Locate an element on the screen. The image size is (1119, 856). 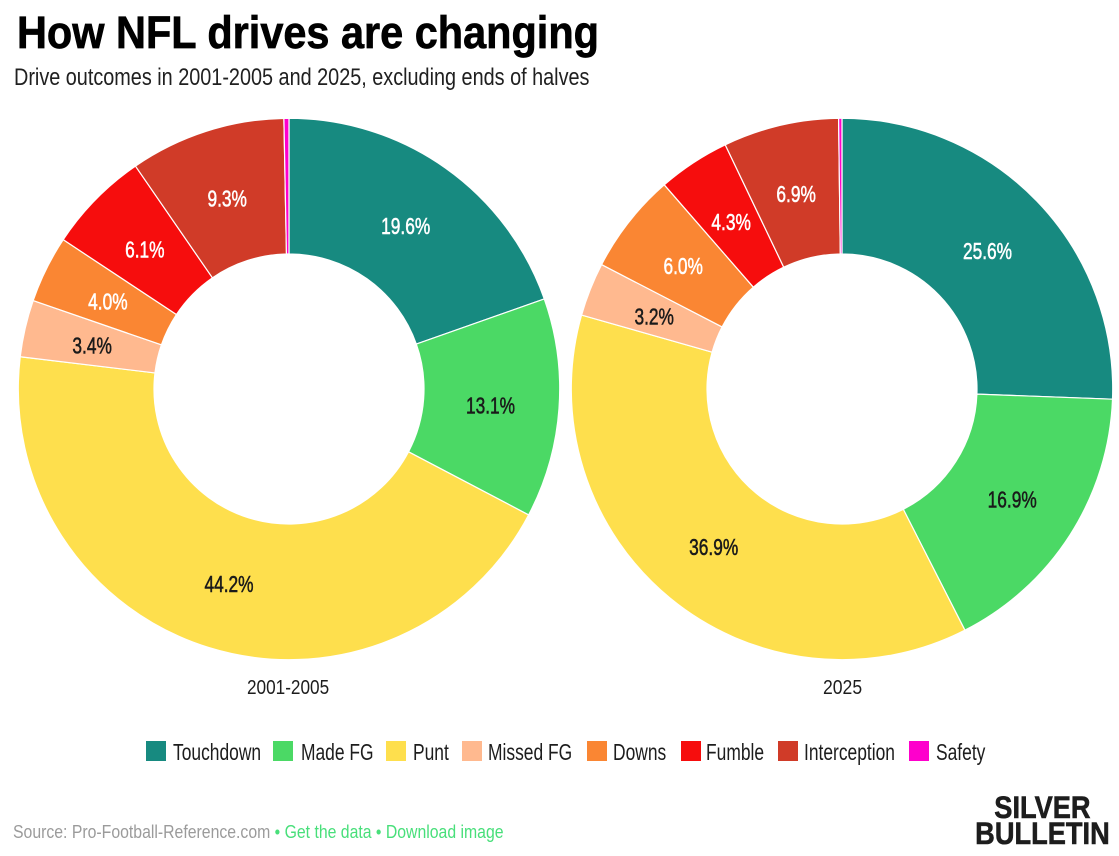
svg-text: 6.1% is located at coordinates (144, 250).